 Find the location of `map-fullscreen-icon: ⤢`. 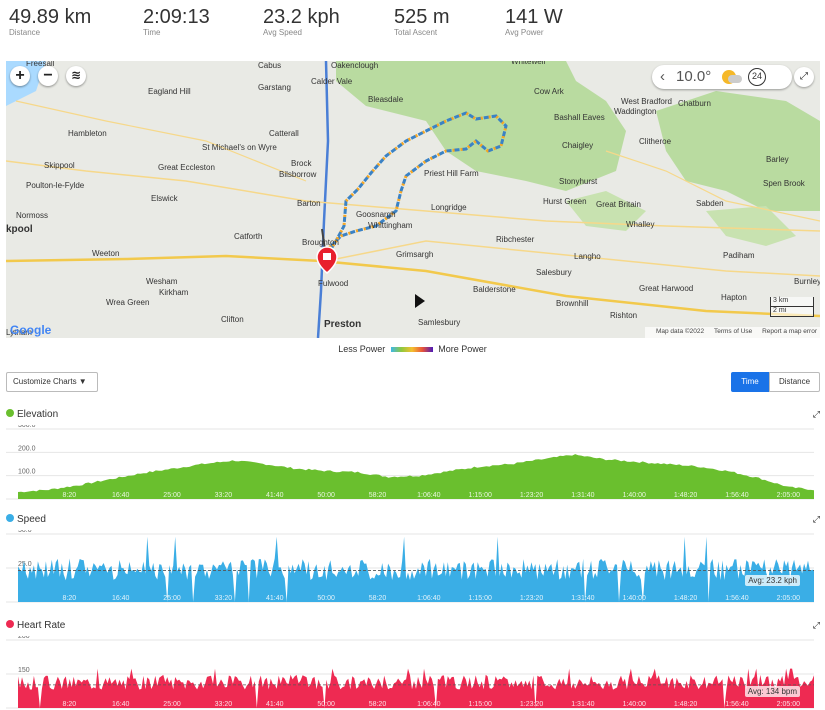

map-fullscreen-icon: ⤢ is located at coordinates (804, 77).